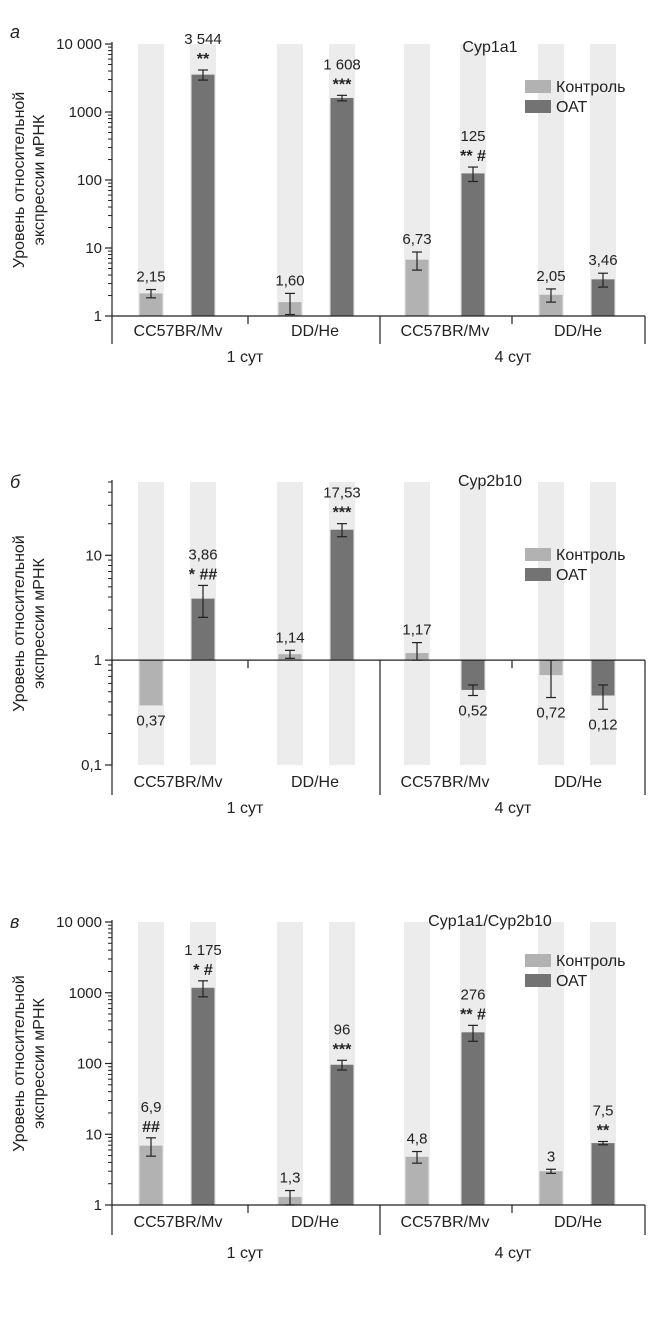 Image resolution: width=648 pixels, height=1337 pixels. Describe the element at coordinates (151, 1127) in the screenshot. I see `significance-mark: ##` at that location.